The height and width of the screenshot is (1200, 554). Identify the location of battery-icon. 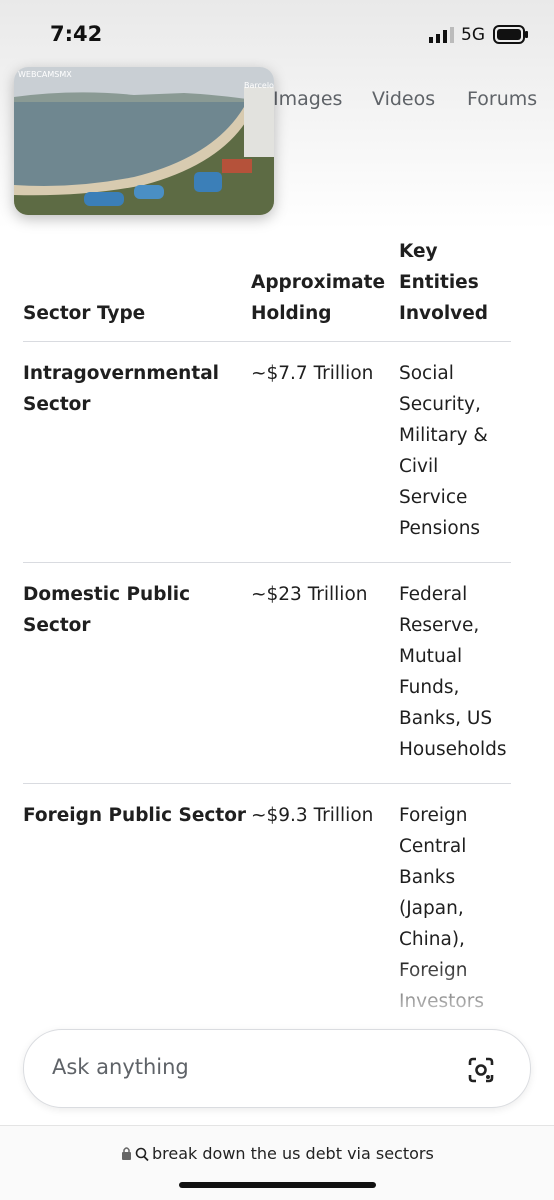
(510, 34).